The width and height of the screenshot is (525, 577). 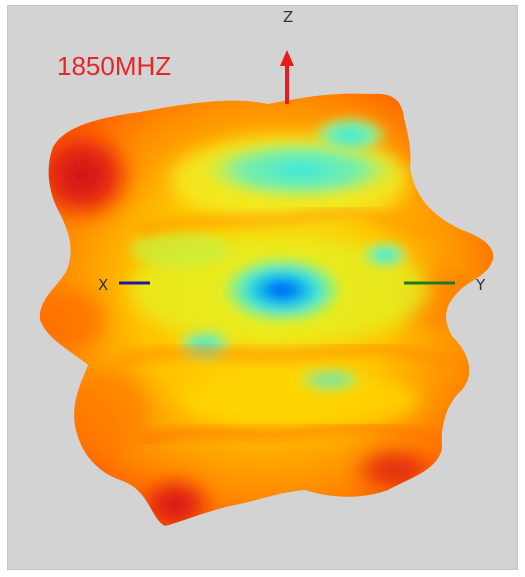 I want to click on z-axis-label: Z, so click(x=288, y=17).